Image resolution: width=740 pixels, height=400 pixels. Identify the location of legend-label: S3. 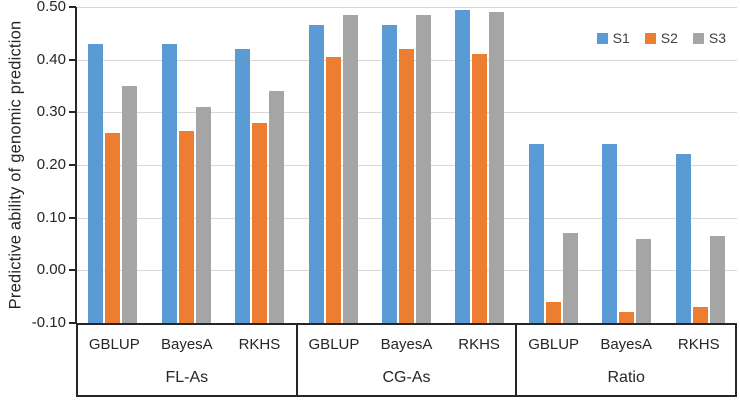
(717, 38).